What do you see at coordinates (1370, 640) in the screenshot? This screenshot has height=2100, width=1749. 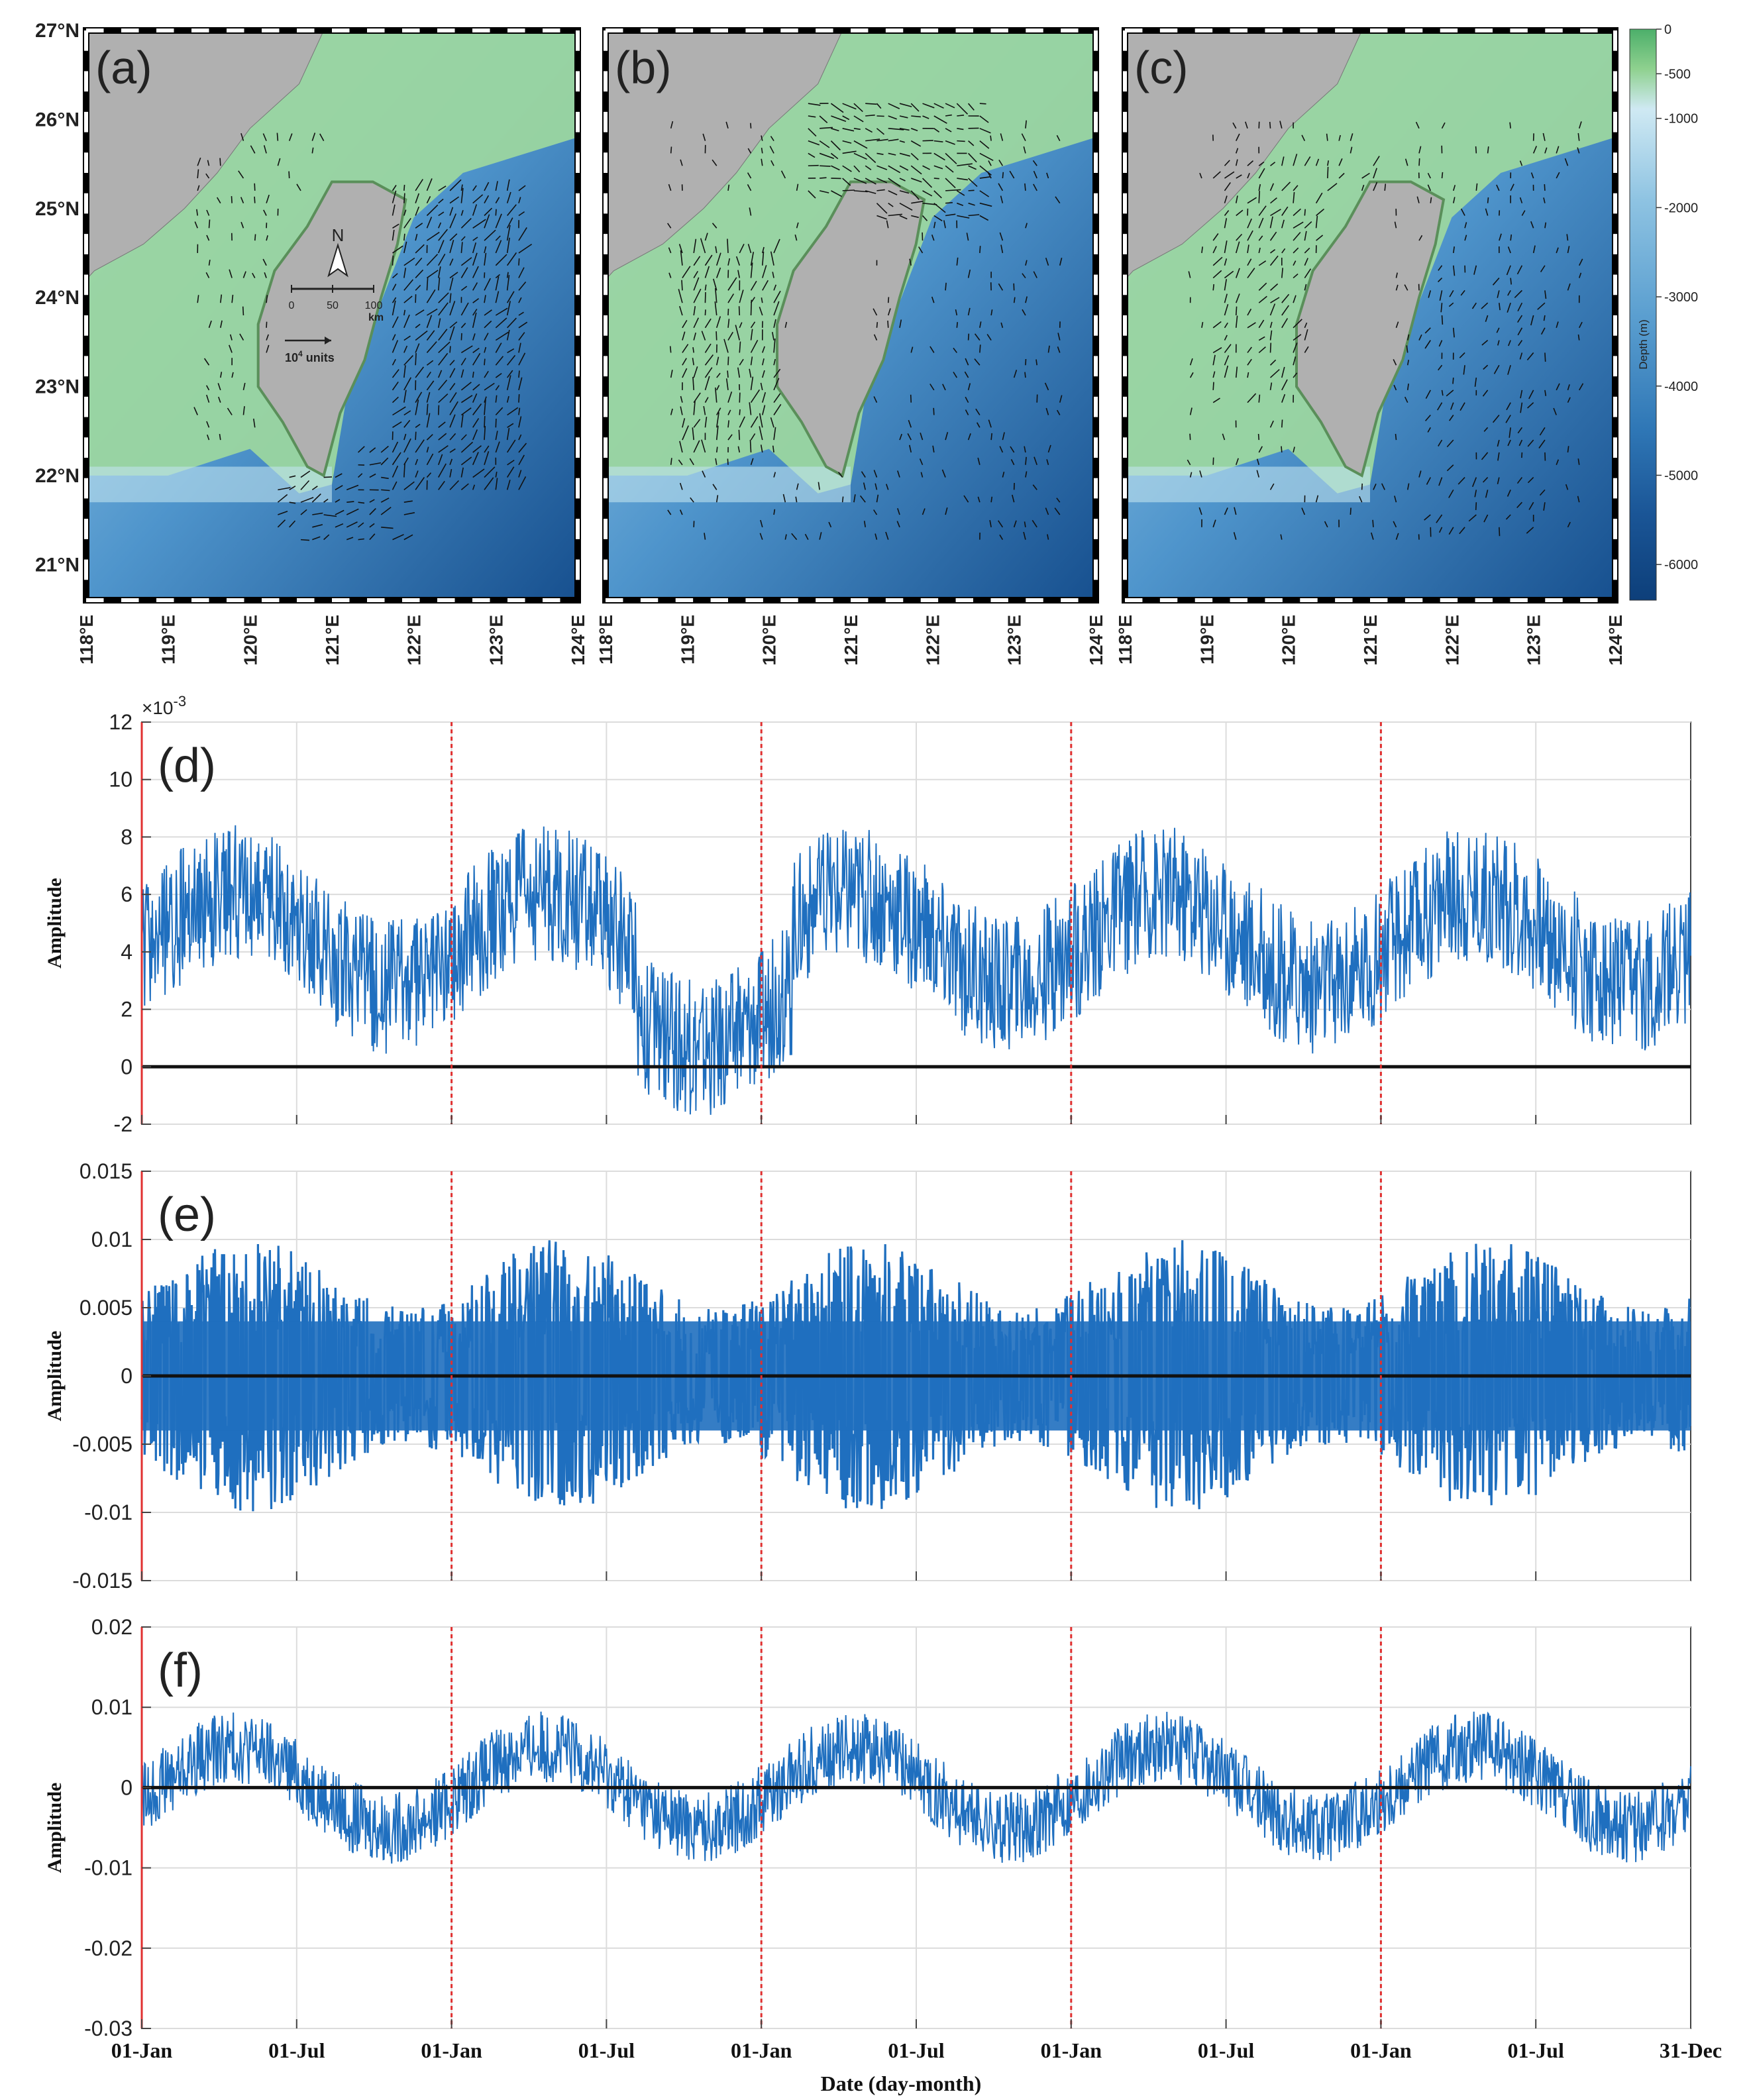 I see `lon-tick-label: 121°E` at bounding box center [1370, 640].